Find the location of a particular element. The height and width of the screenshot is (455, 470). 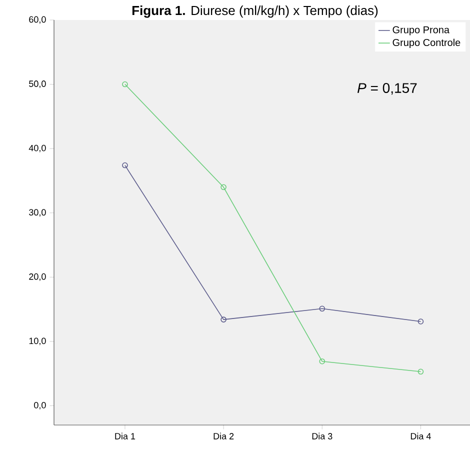

x-tick-label: Dia 2 is located at coordinates (224, 436).